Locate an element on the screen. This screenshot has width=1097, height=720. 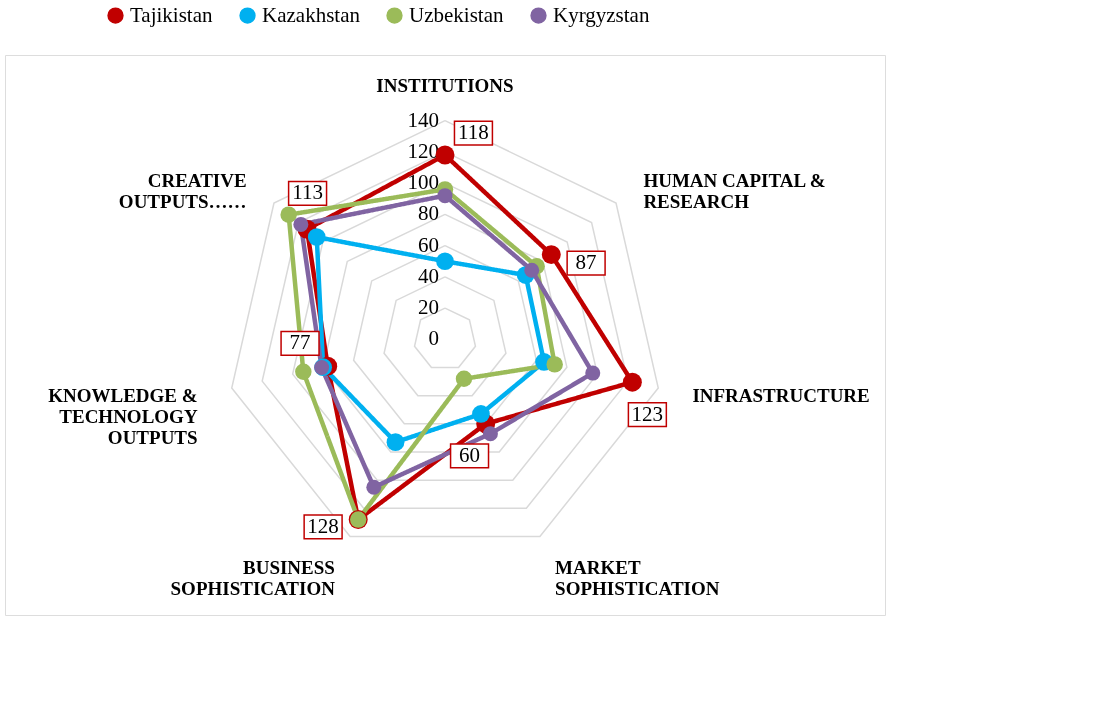
data-label: 77 is located at coordinates (300, 342).